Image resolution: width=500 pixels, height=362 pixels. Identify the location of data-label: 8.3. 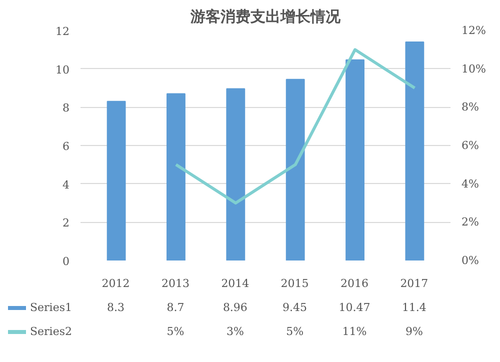
(116, 308).